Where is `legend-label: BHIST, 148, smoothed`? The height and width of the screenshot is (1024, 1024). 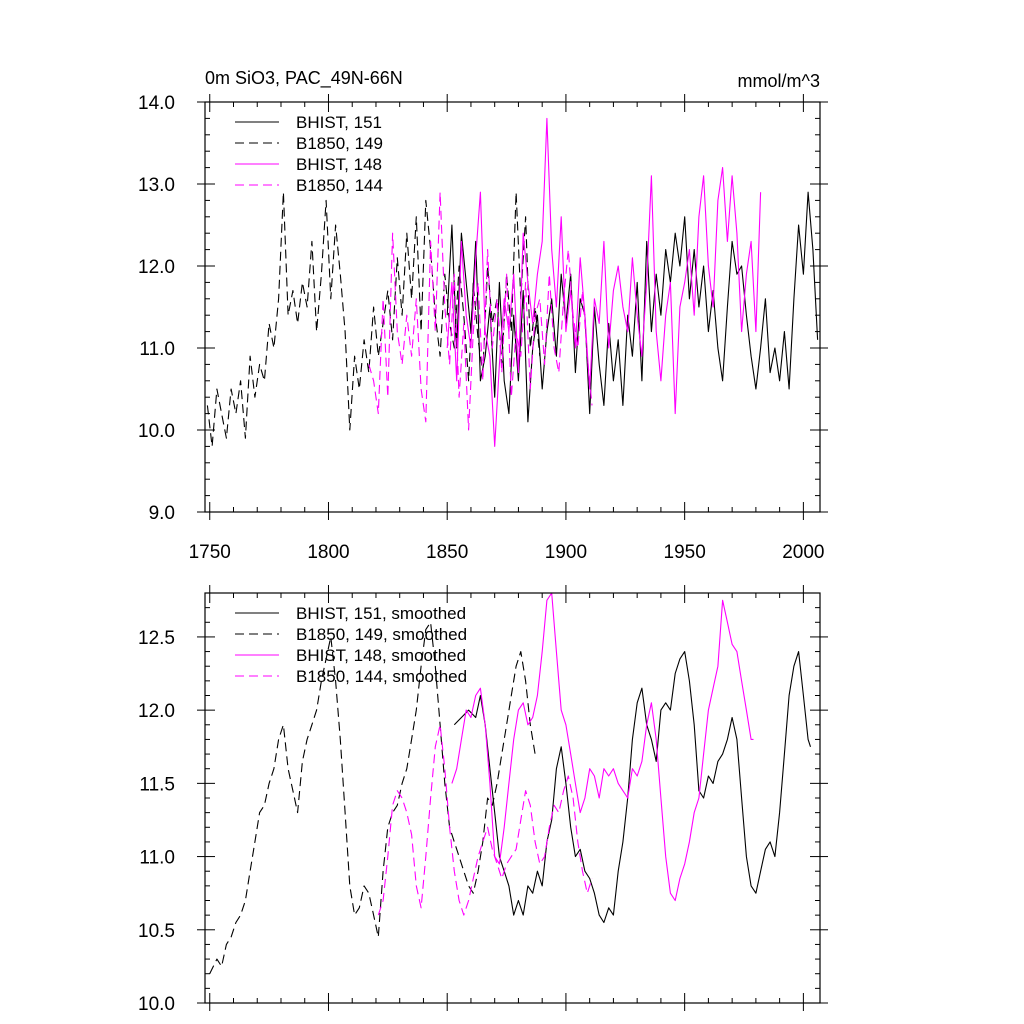 legend-label: BHIST, 148, smoothed is located at coordinates (381, 655).